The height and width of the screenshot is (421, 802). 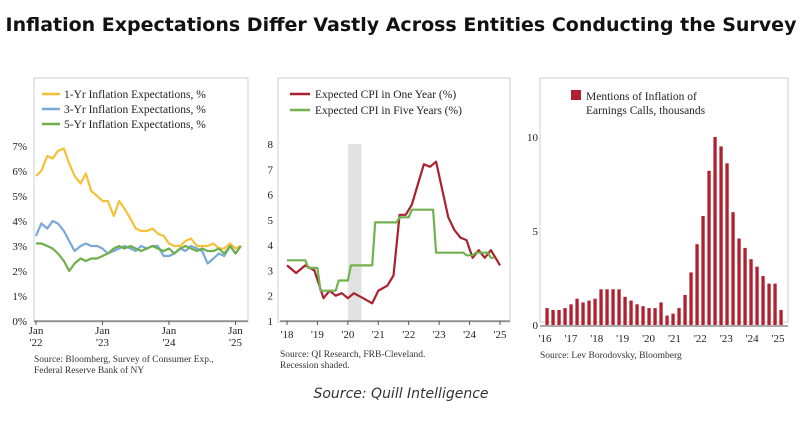 I want to click on y-tick-label: 3, so click(x=271, y=271).